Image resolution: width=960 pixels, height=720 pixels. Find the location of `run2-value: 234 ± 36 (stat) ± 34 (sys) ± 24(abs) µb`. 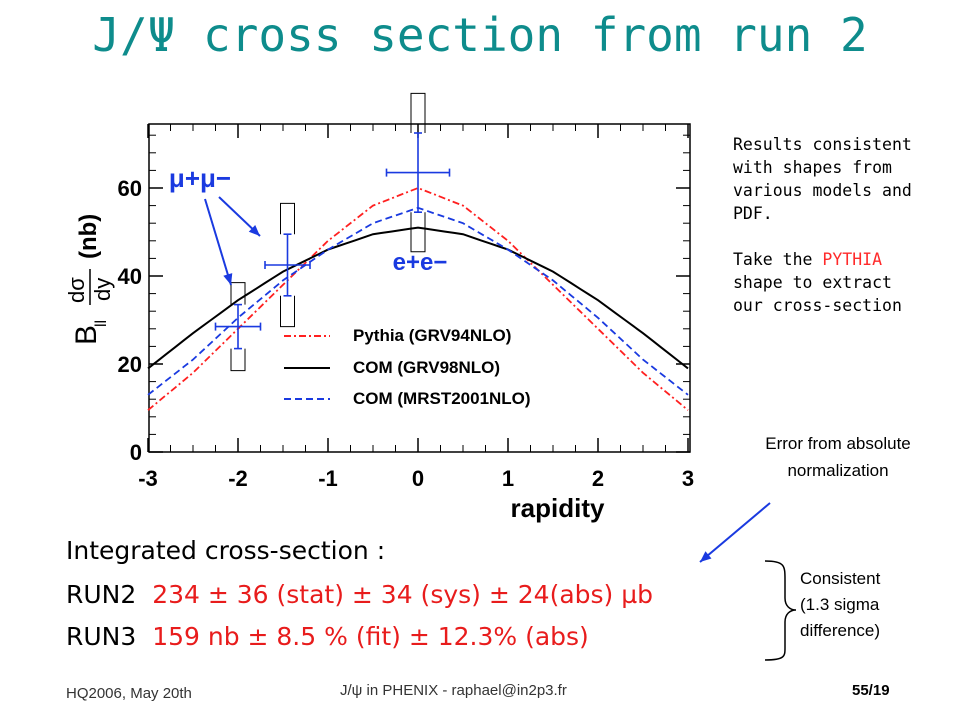

run2-value: 234 ± 36 (stat) ± 34 (sys) ± 24(abs) µb is located at coordinates (403, 594).